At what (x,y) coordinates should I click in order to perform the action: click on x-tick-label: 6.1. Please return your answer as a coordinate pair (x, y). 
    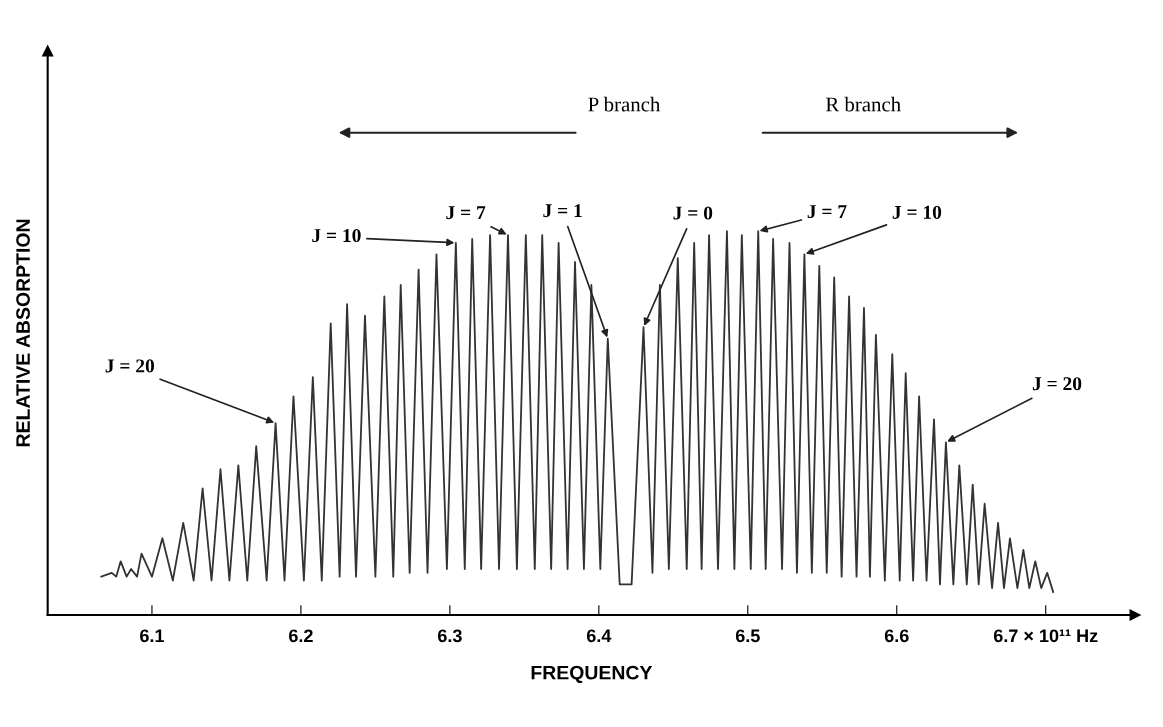
    Looking at the image, I should click on (152, 636).